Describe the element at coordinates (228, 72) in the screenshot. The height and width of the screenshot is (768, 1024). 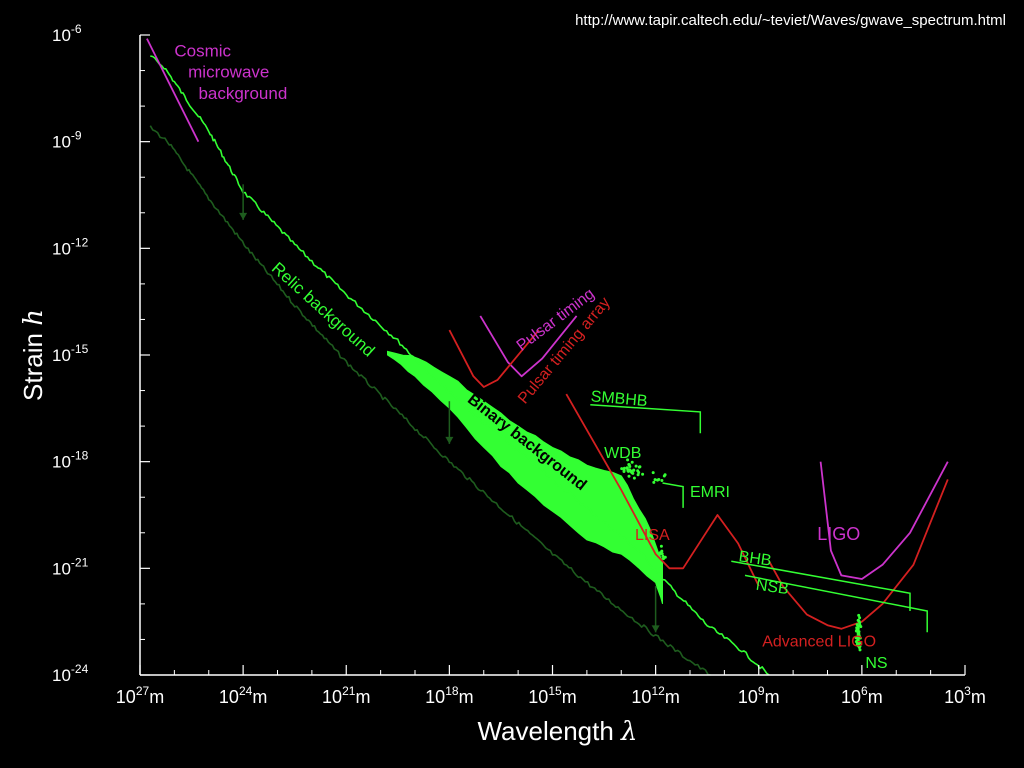
I see `annotation-microwave: microwave` at that location.